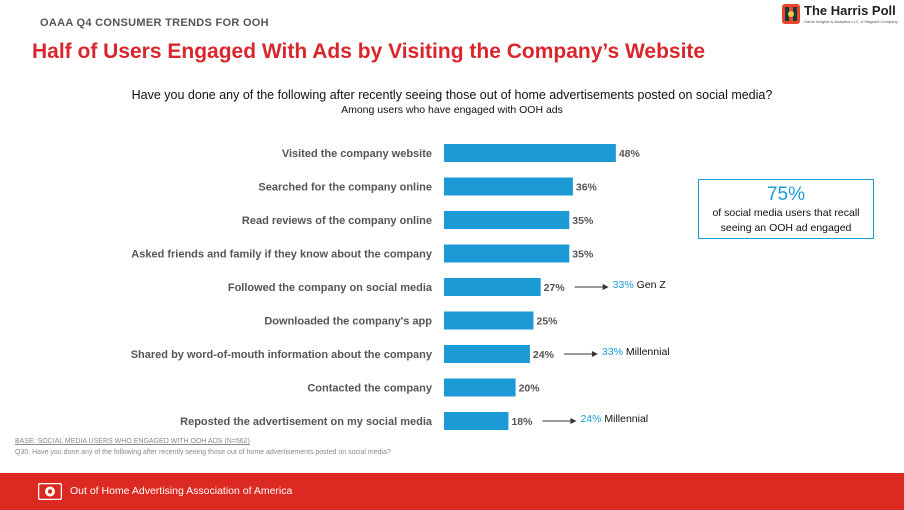  Describe the element at coordinates (348, 322) in the screenshot. I see `category-label: Downloaded the company's app` at that location.